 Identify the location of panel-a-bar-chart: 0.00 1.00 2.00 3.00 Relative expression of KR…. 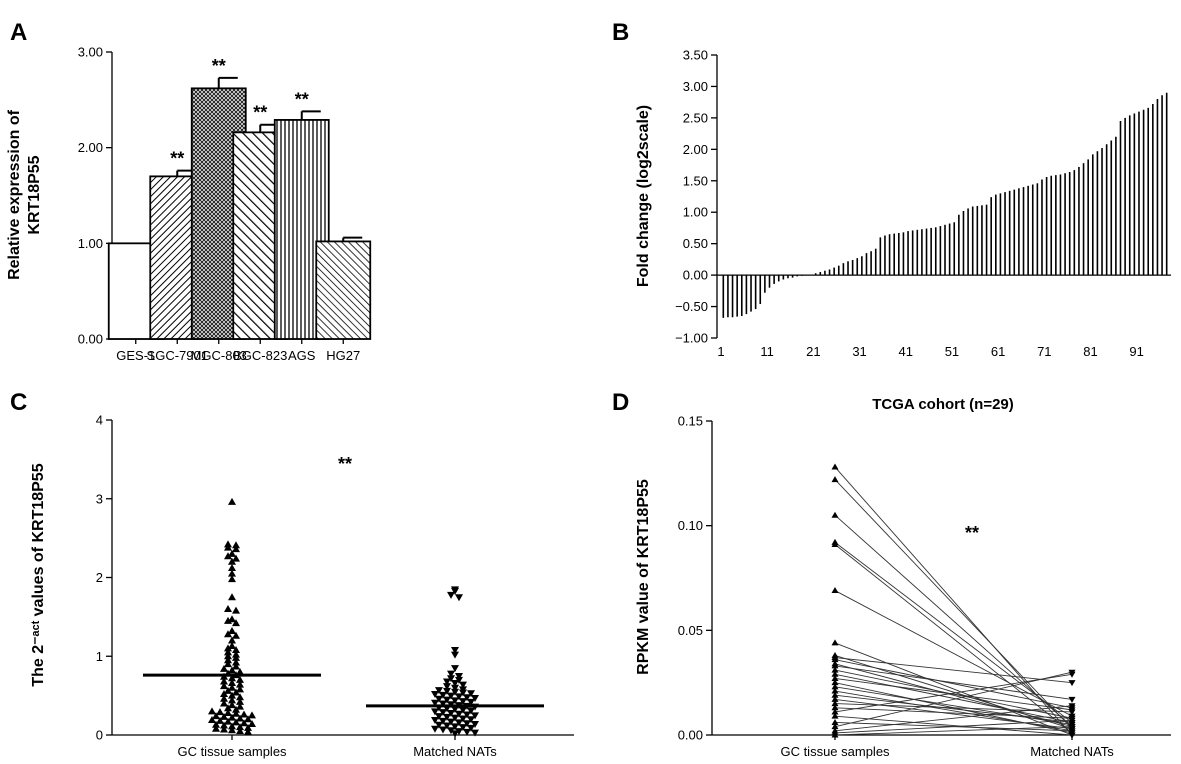
(189, 204).